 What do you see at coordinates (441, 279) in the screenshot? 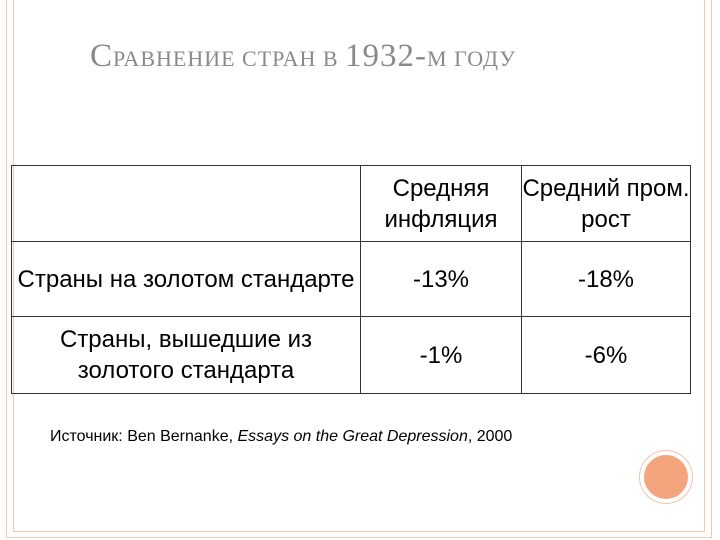
I see `inflation-value: -13%` at bounding box center [441, 279].